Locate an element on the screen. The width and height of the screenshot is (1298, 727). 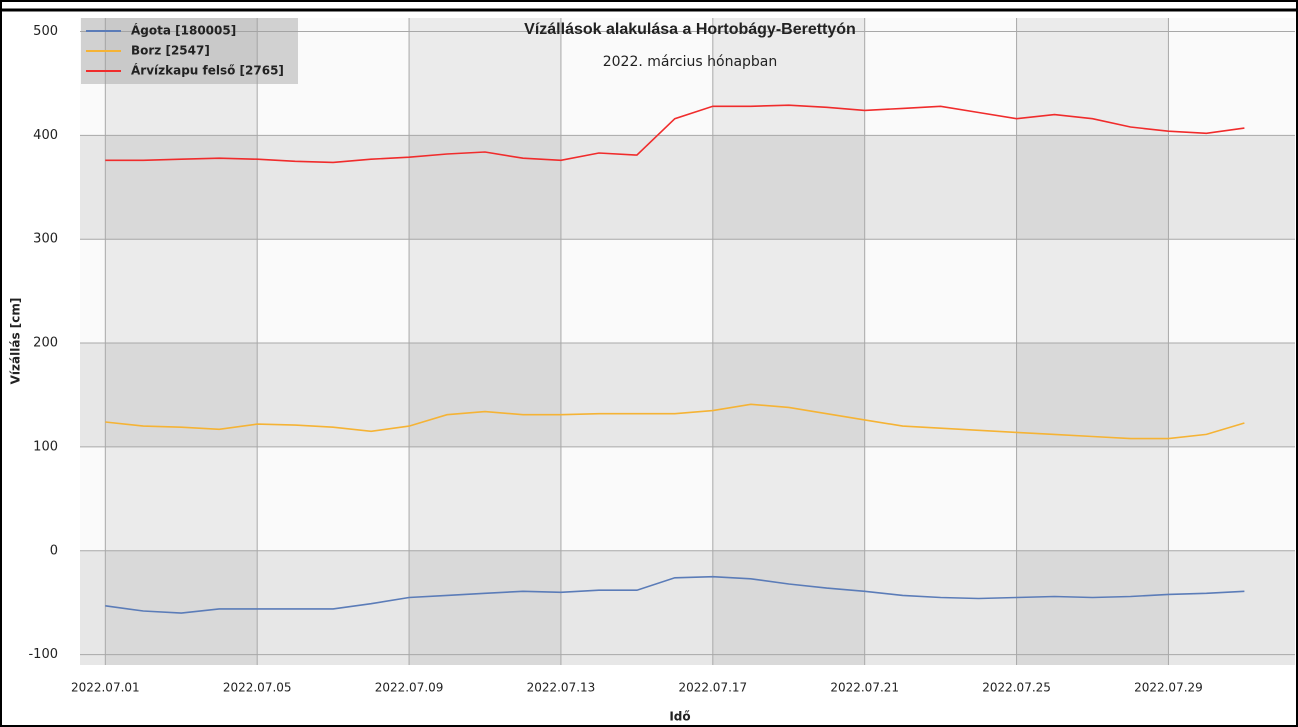
y-axis-label: Vízállás [cm] is located at coordinates (16, 341).